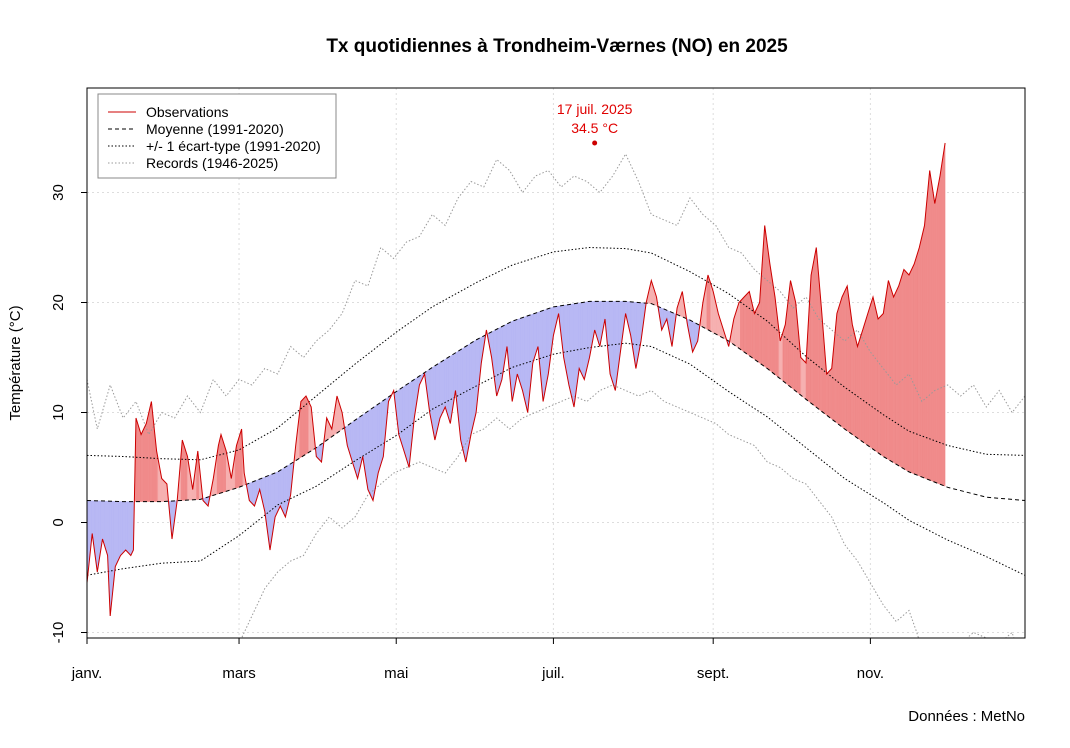 The image size is (1070, 748). I want to click on annotation-value: 34.5 °C, so click(594, 128).